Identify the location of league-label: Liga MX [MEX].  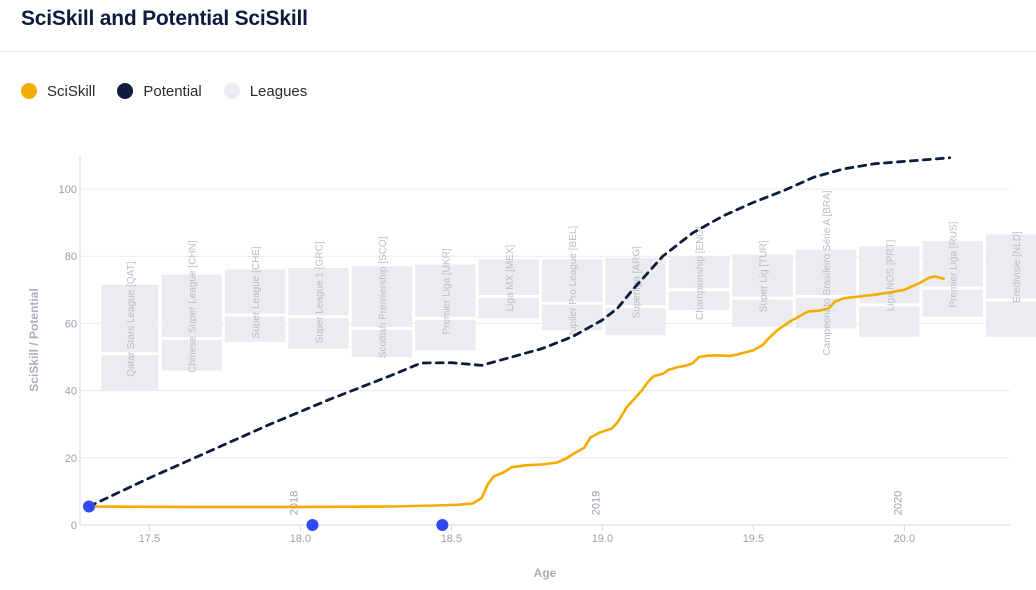
(510, 277).